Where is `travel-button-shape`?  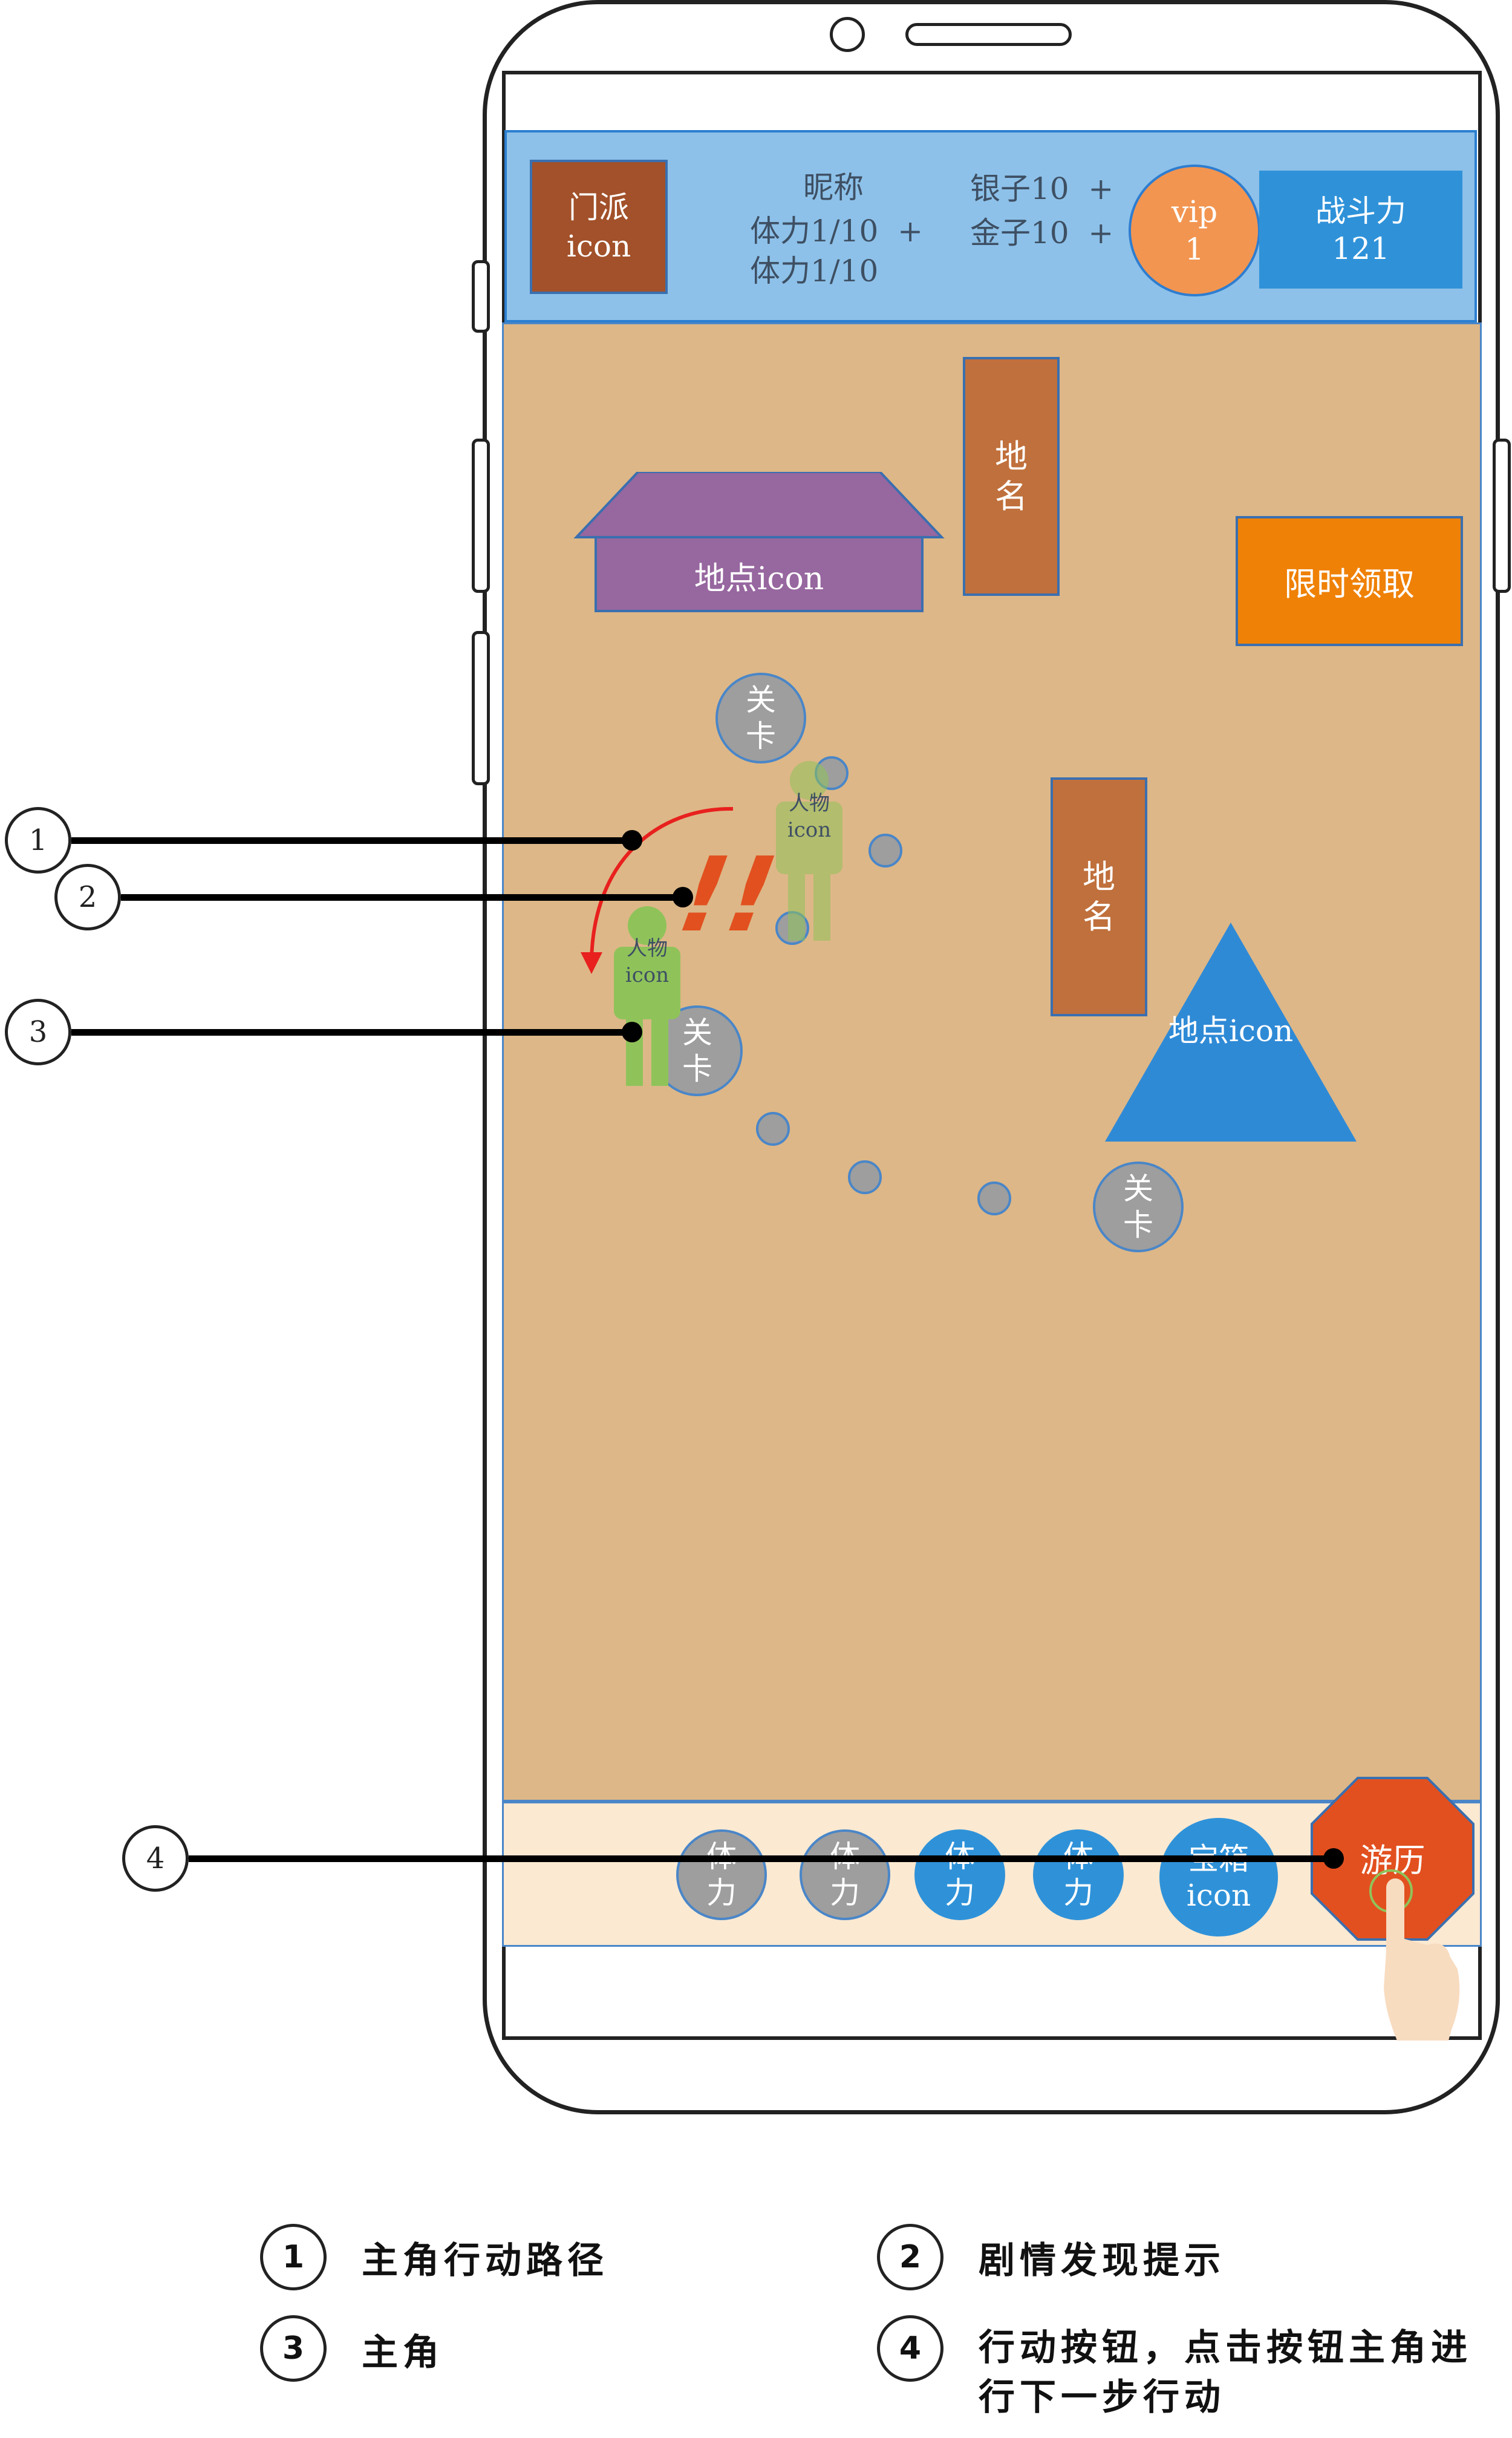 travel-button-shape is located at coordinates (1392, 1859).